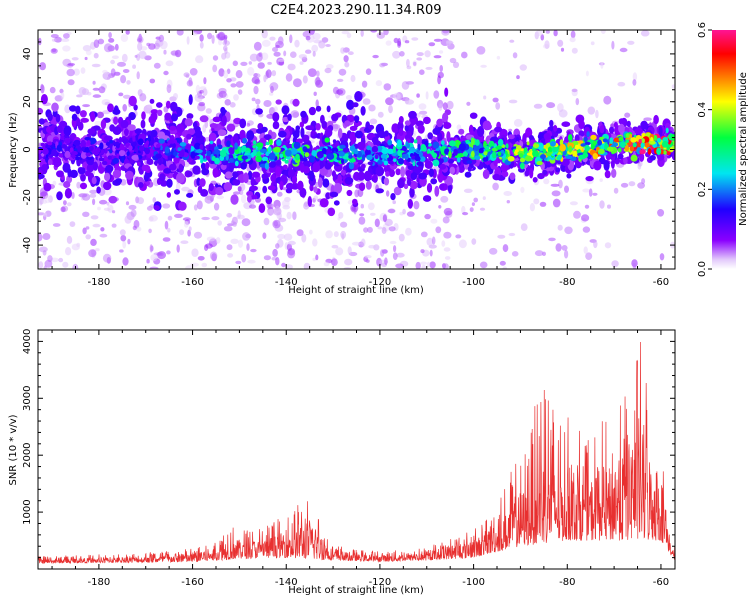 This screenshot has height=600, width=750. Describe the element at coordinates (286, 282) in the screenshot. I see `x-tick-label: -140` at that location.